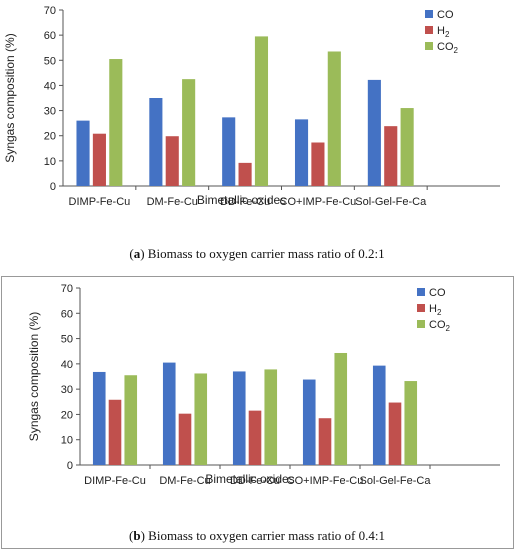 This screenshot has height=550, width=515. What do you see at coordinates (115, 481) in the screenshot?
I see `chart1-x-tick-label: DIMP-Fe-Cu` at bounding box center [115, 481].